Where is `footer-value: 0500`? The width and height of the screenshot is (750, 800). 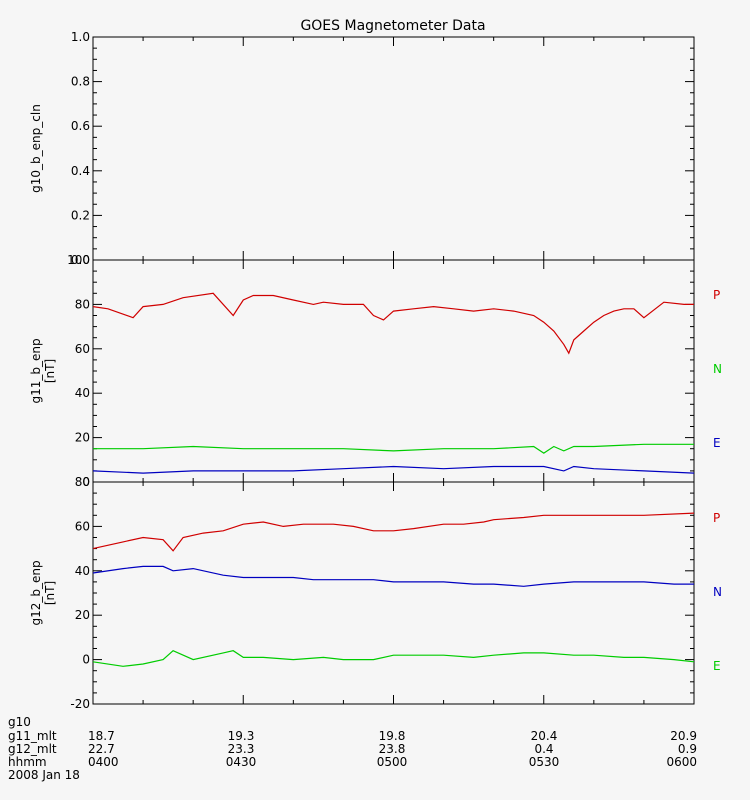 footer-value: 0500 is located at coordinates (392, 762).